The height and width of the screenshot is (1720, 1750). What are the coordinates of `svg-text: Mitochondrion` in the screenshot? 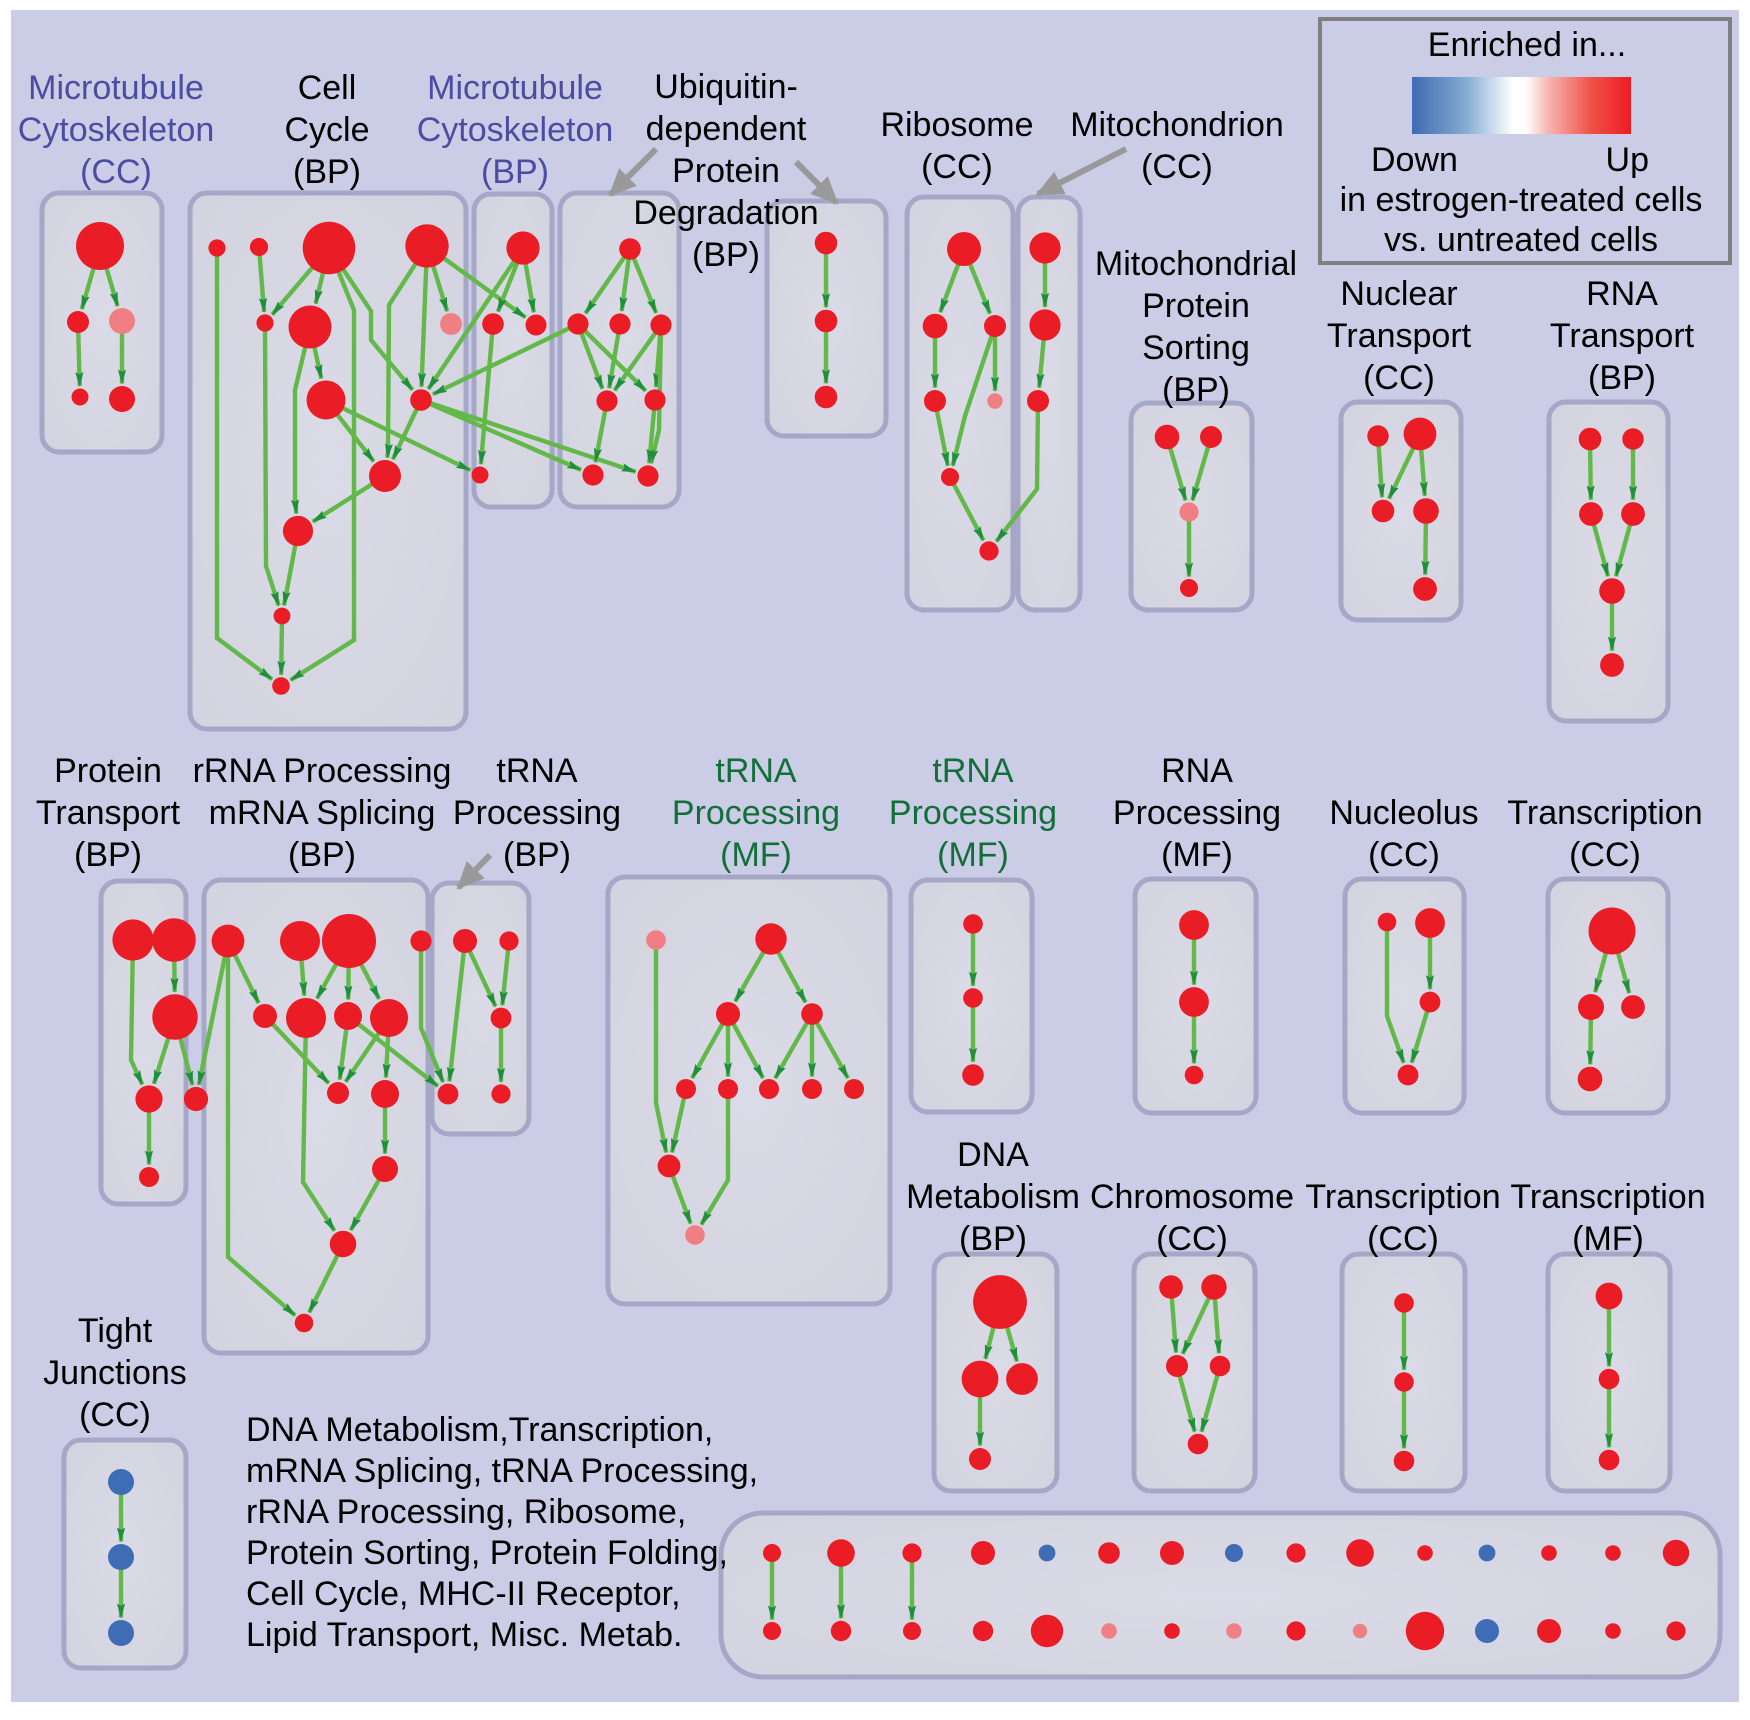 It's located at (1177, 125).